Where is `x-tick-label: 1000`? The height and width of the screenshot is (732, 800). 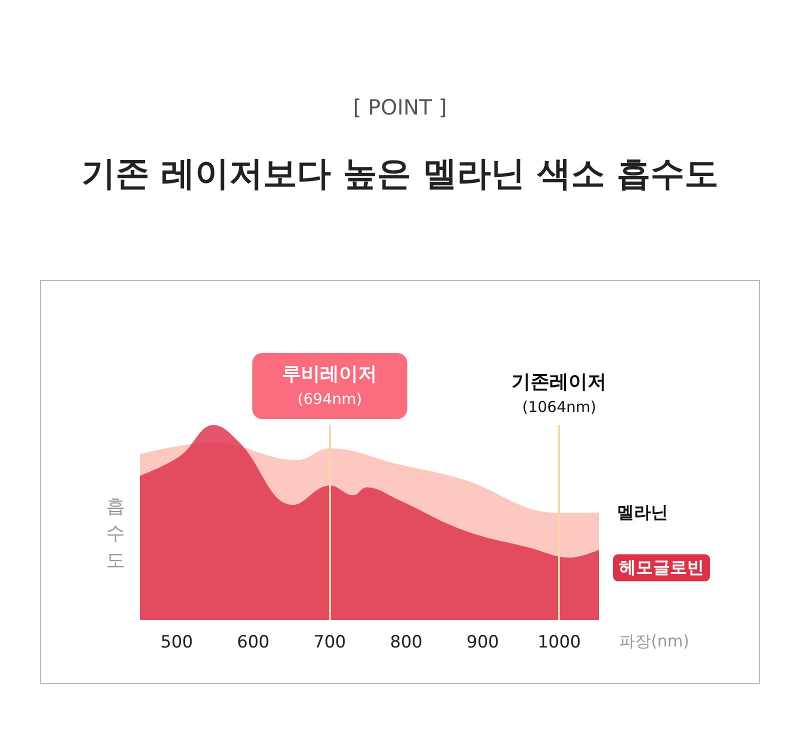
x-tick-label: 1000 is located at coordinates (559, 642).